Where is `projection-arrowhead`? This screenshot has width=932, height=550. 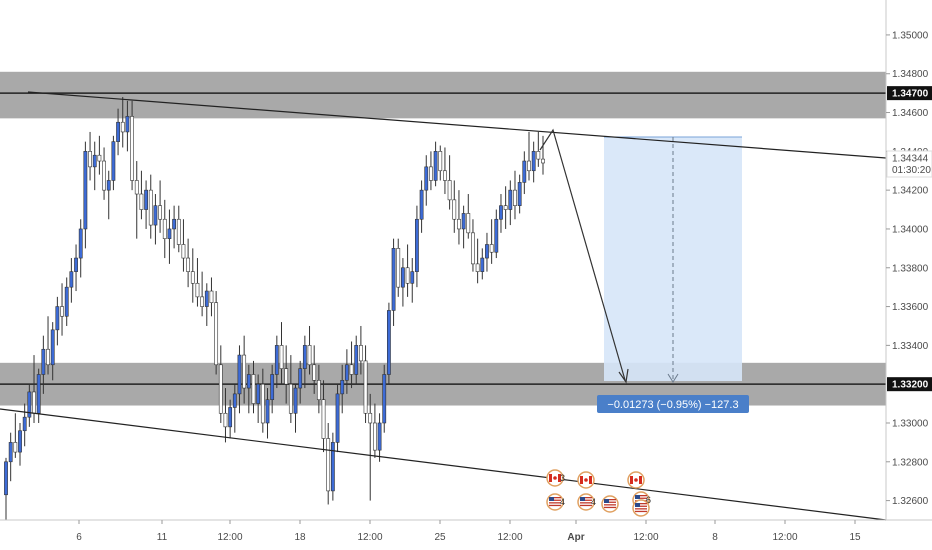 projection-arrowhead is located at coordinates (623, 376).